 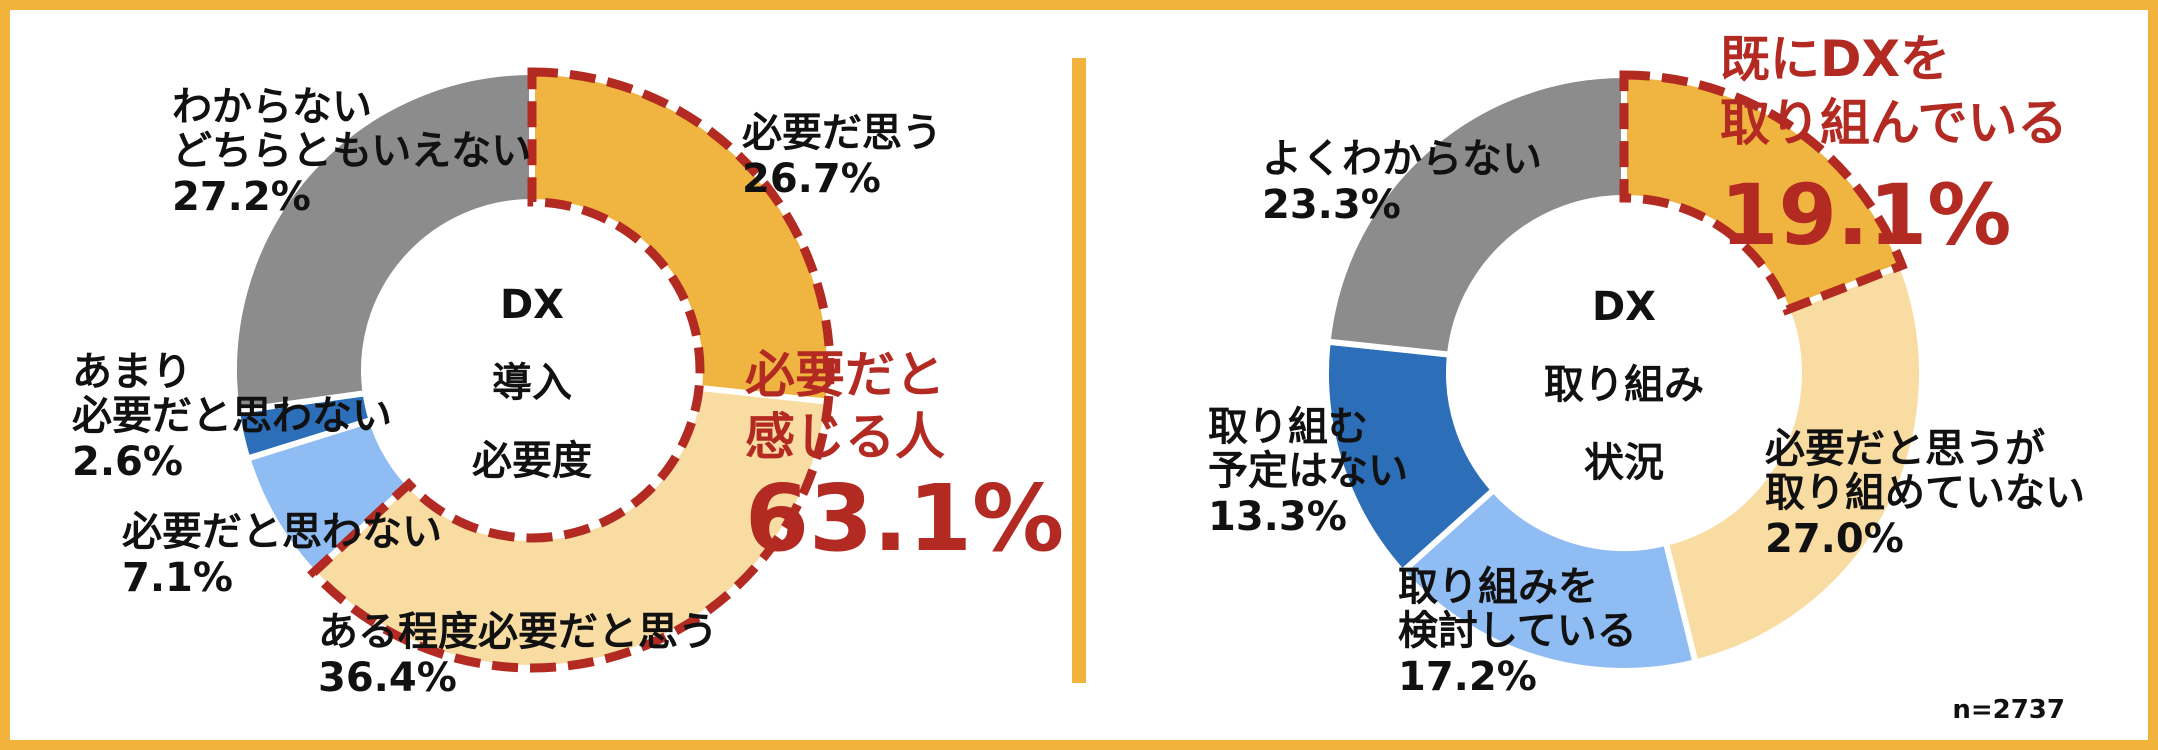 I want to click on slice-label-line: ある程度必要だと思う, so click(x=518, y=632).